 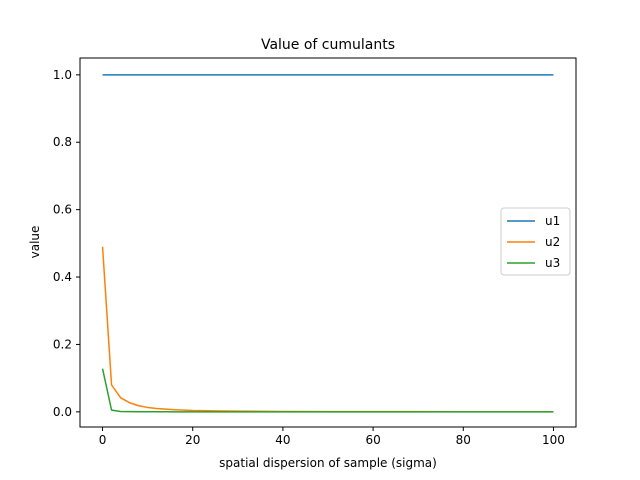 I want to click on y-tick-label: 0.2, so click(x=62, y=344).